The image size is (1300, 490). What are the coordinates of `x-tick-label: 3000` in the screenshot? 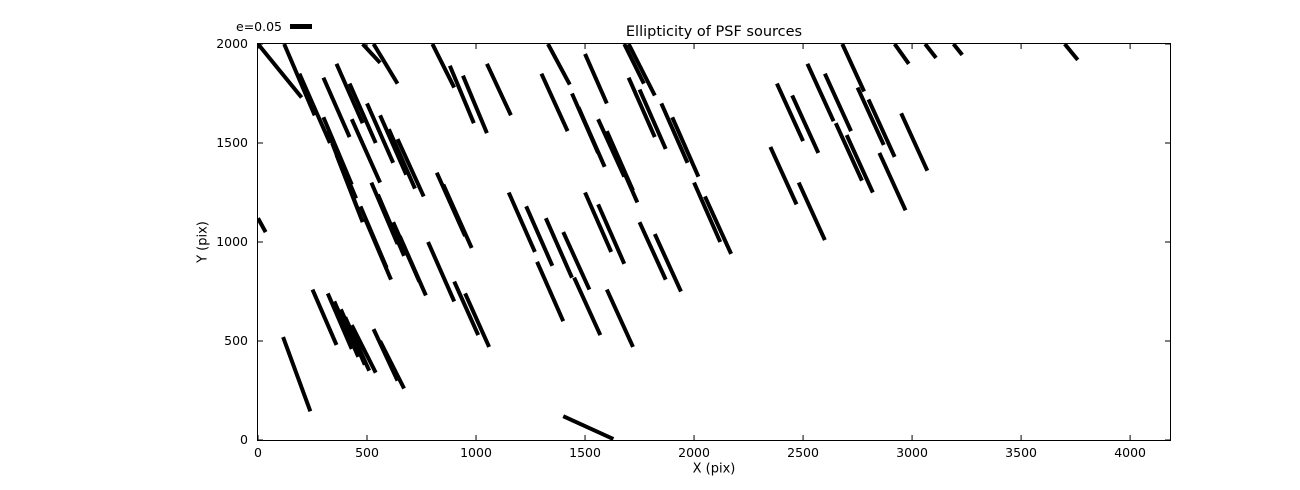 It's located at (912, 452).